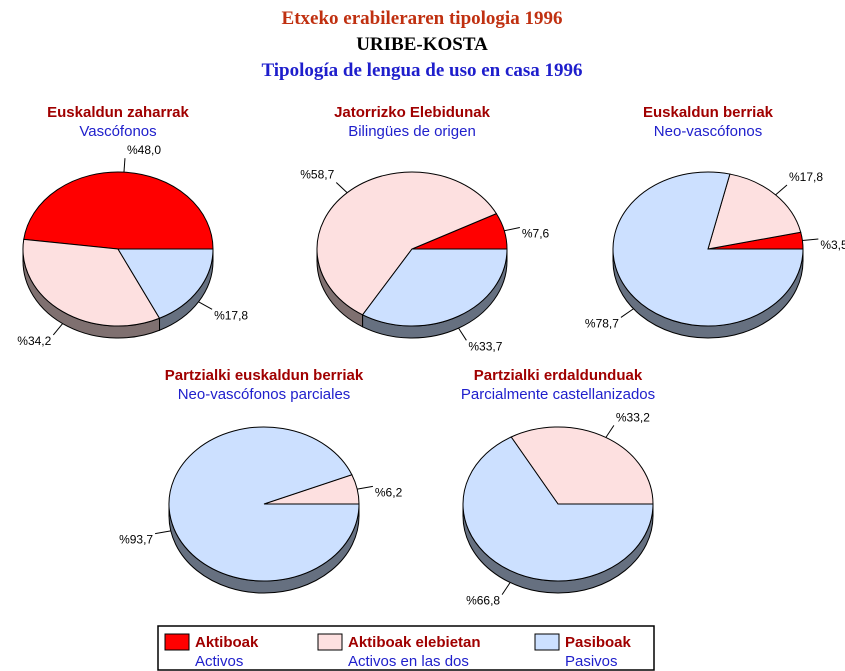 This screenshot has width=845, height=671. Describe the element at coordinates (708, 112) in the screenshot. I see `pie-title: Euskaldun berriak` at that location.